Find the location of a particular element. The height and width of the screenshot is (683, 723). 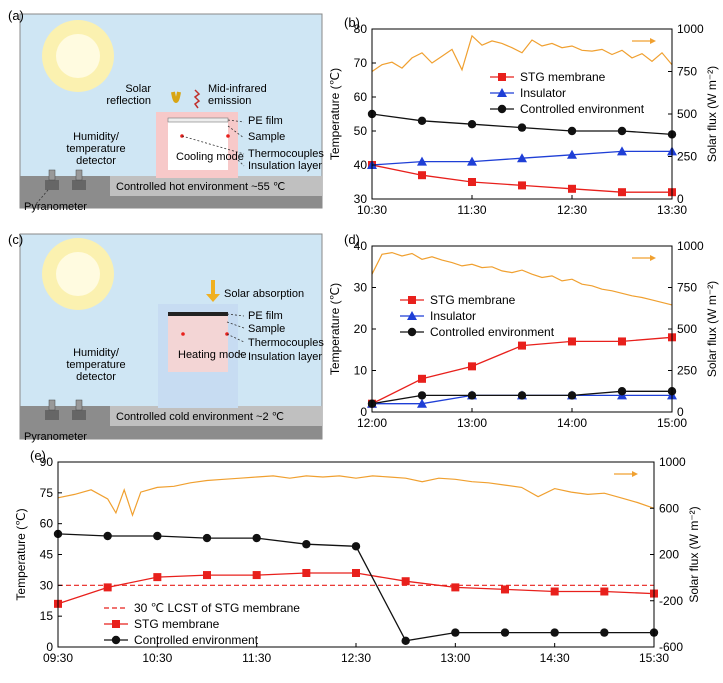

y-tick-label: 0 is located at coordinates (49, 647).